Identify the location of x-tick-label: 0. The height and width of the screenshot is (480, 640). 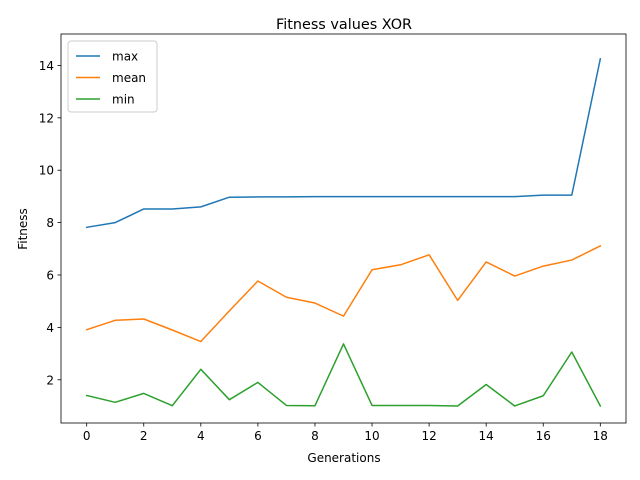
(87, 436).